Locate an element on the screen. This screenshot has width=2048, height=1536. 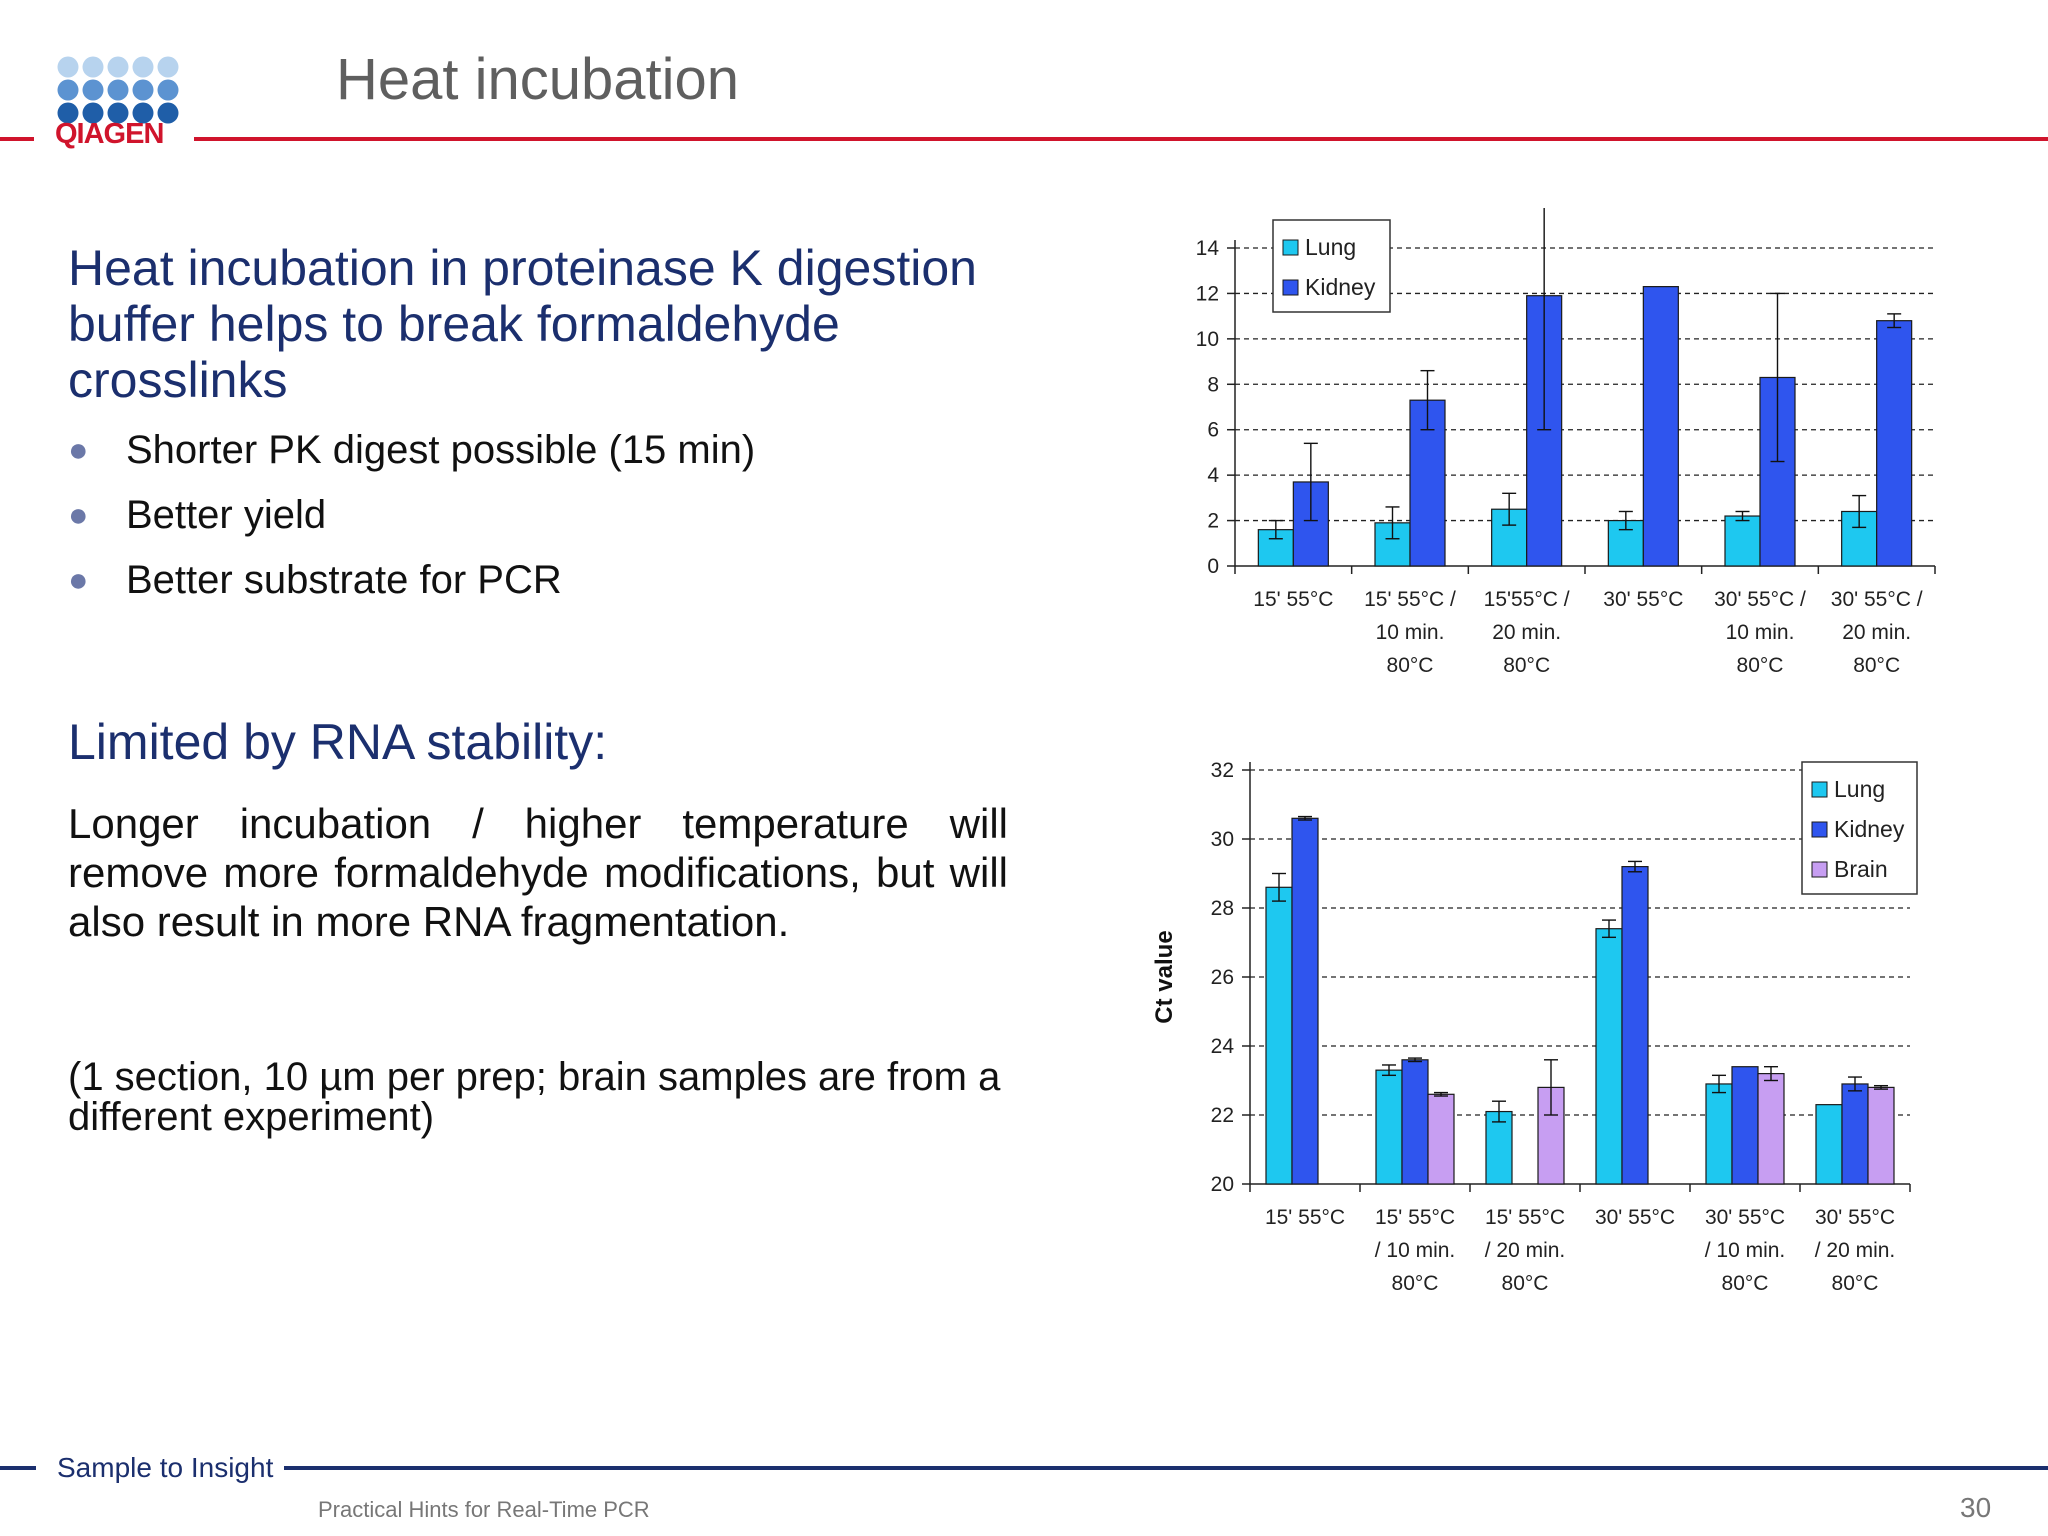
y-tick-label: 2 is located at coordinates (1213, 521).